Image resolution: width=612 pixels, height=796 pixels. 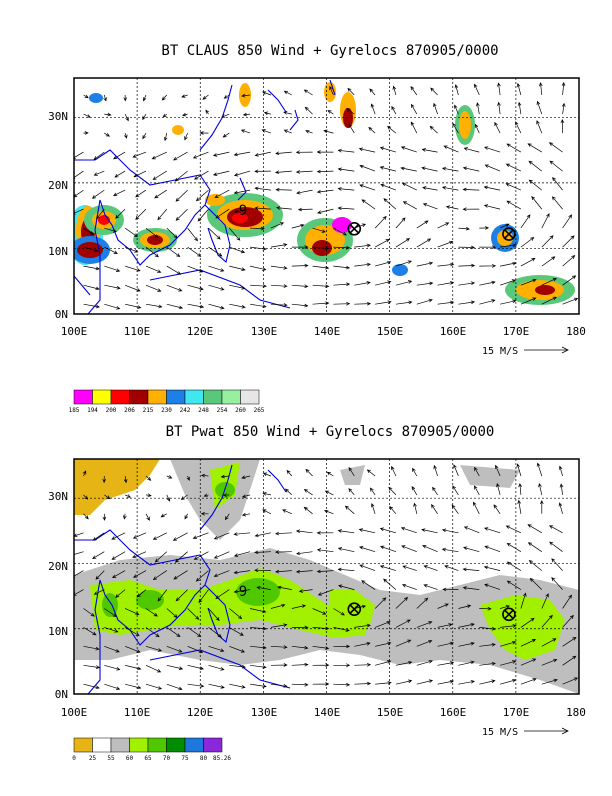 What do you see at coordinates (205, 196) in the screenshot?
I see `top-coastlines` at bounding box center [205, 196].